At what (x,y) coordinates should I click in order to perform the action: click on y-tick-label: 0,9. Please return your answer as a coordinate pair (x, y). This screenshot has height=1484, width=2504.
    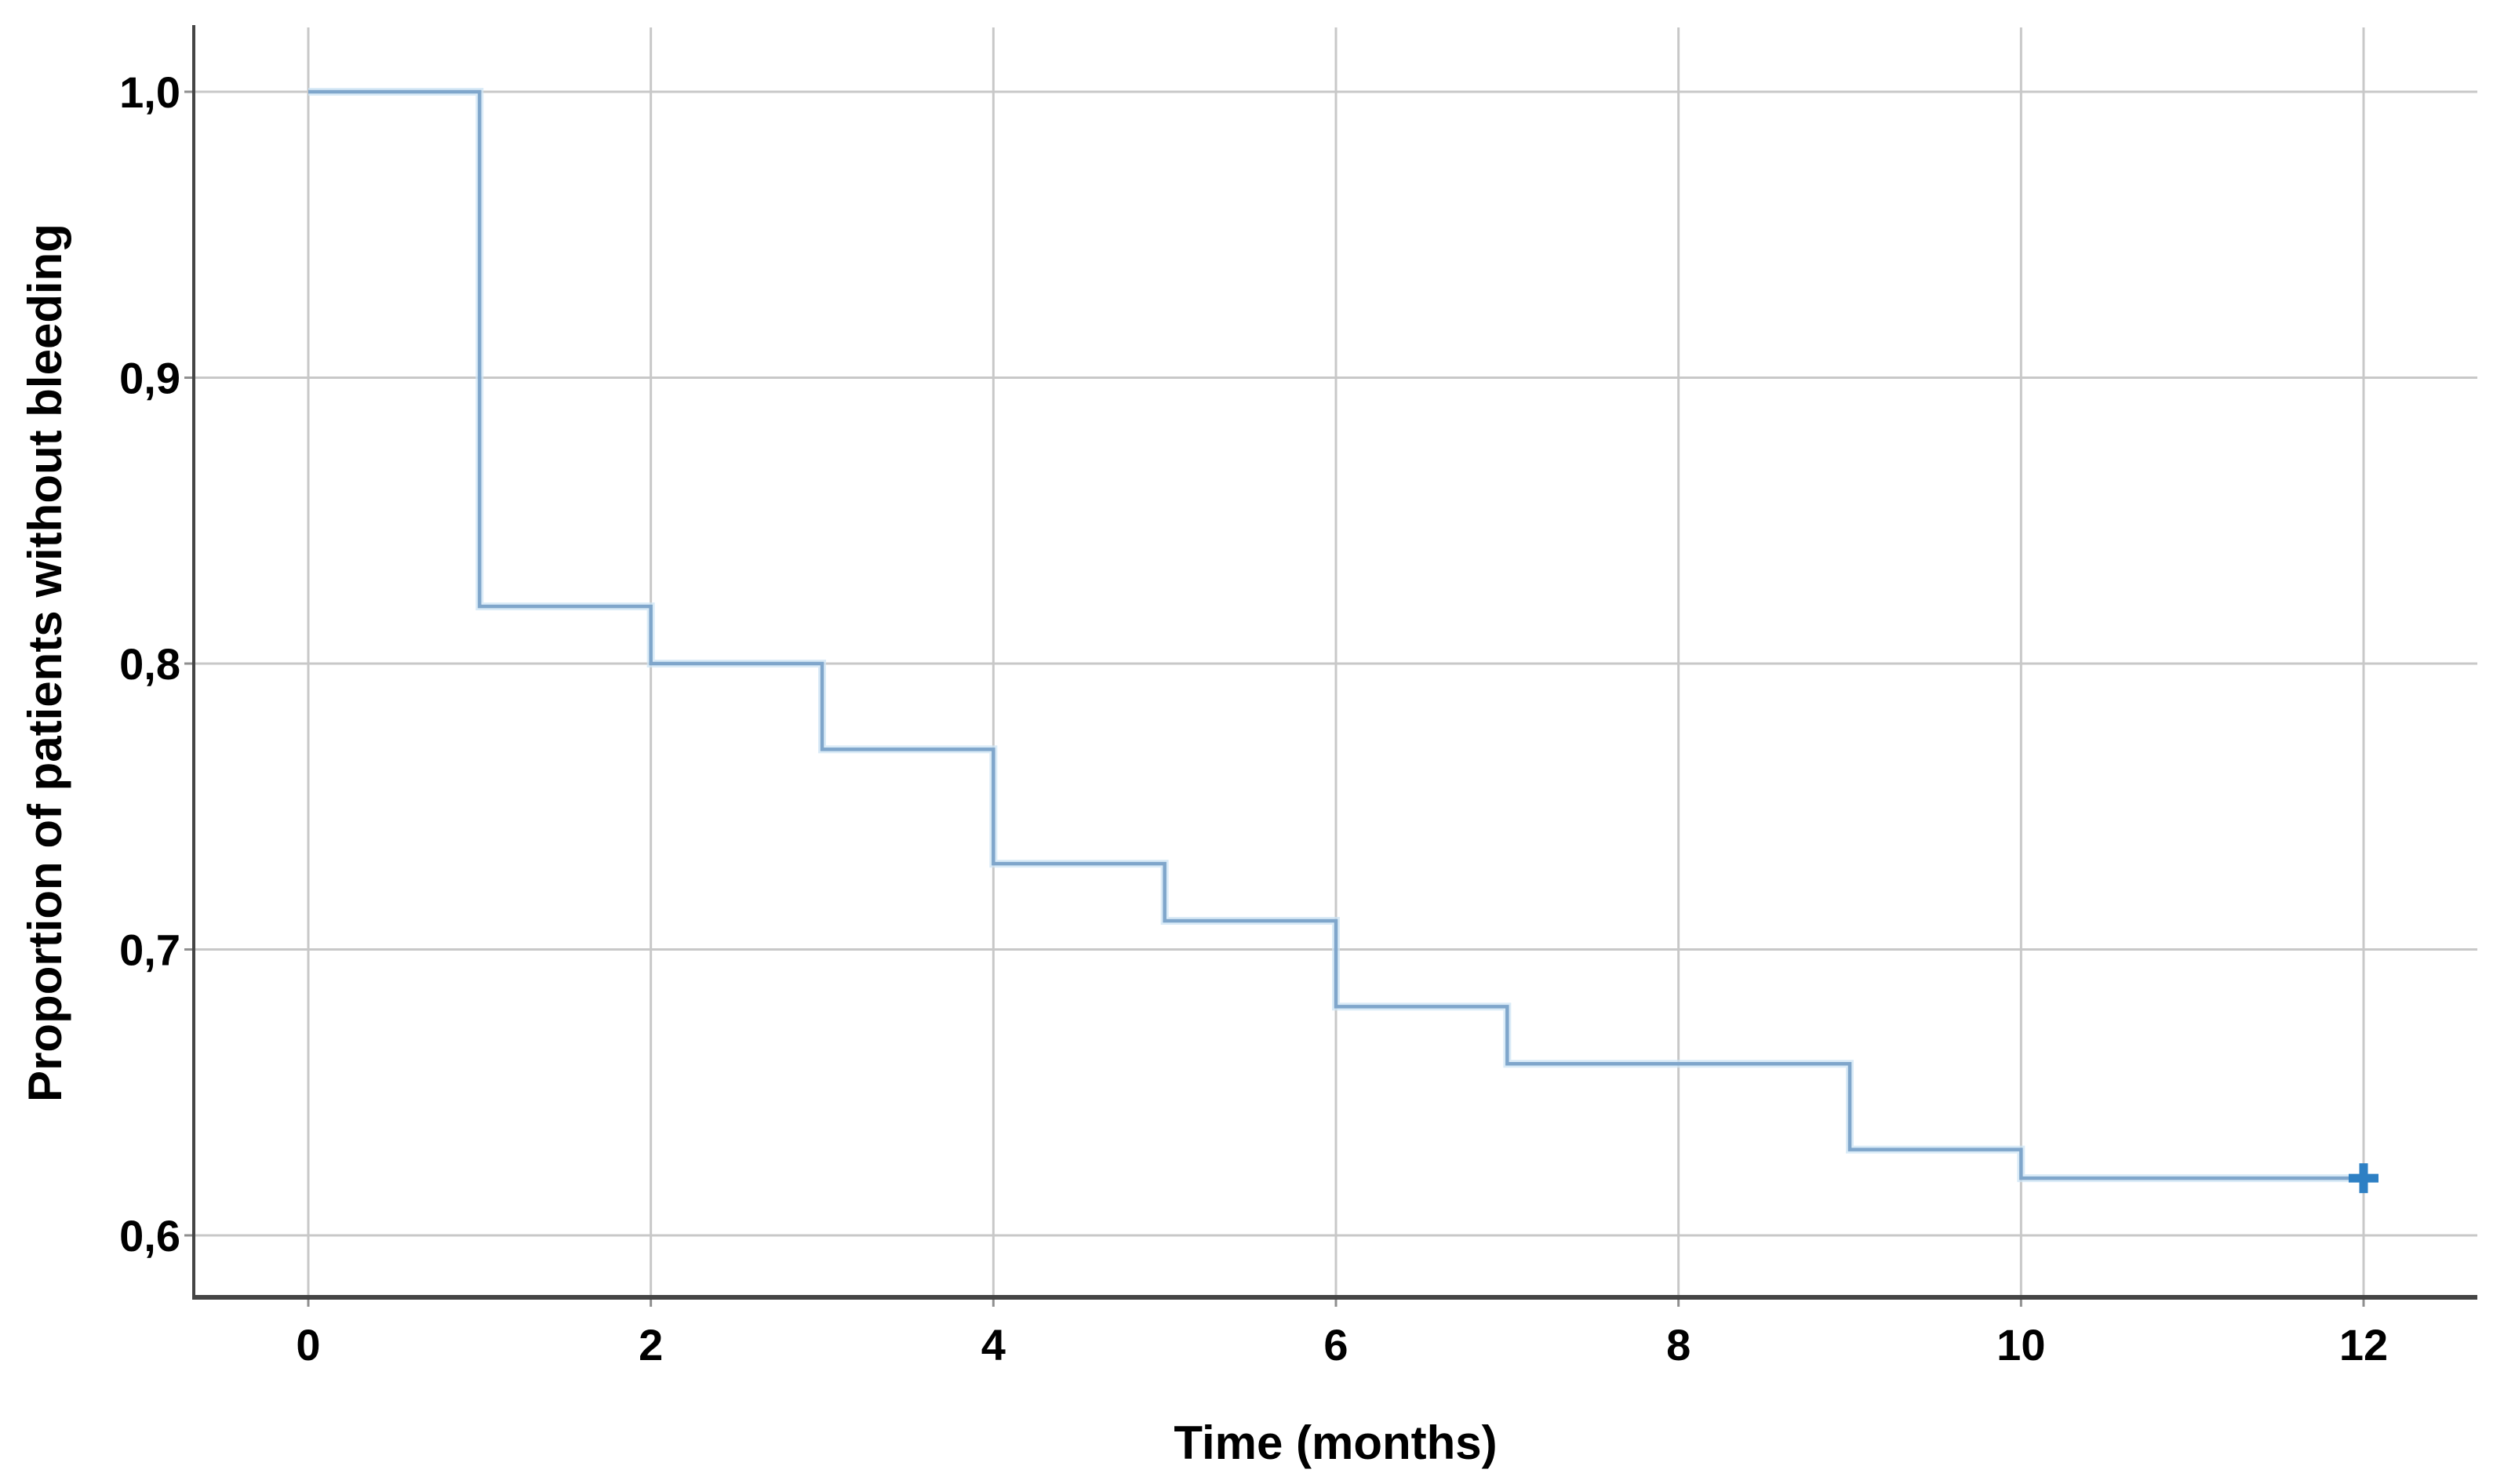
    Looking at the image, I should click on (149, 378).